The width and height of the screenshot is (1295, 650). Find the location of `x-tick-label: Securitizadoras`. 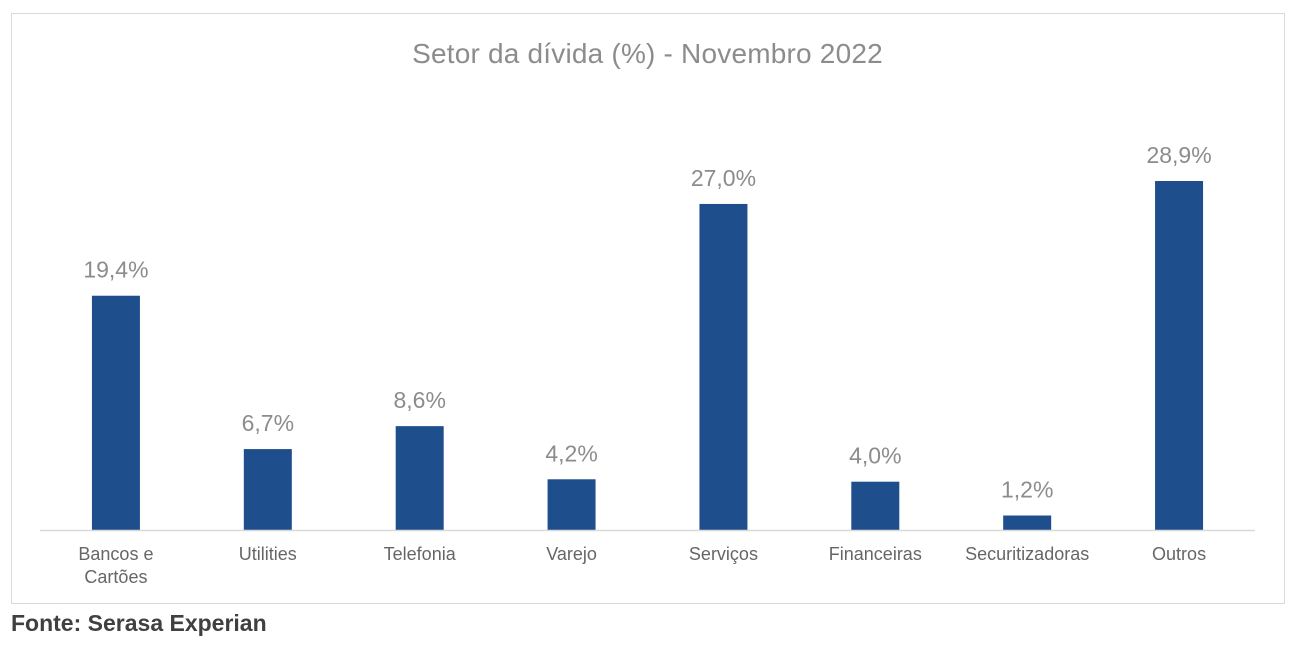

x-tick-label: Securitizadoras is located at coordinates (1027, 554).